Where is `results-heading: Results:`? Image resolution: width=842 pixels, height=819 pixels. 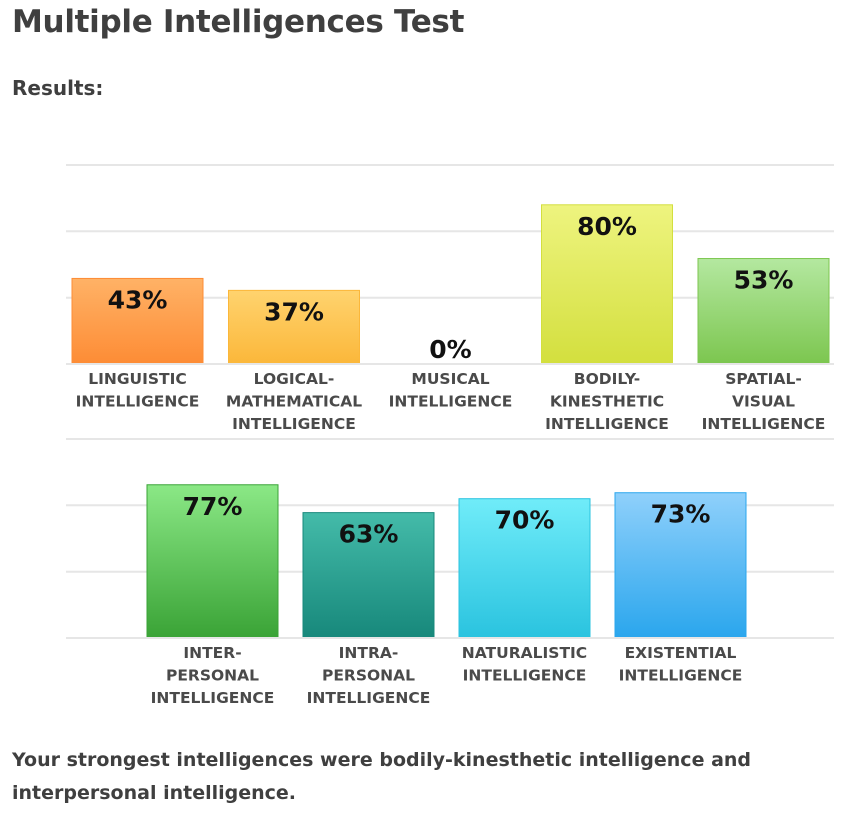
results-heading: Results: is located at coordinates (58, 88).